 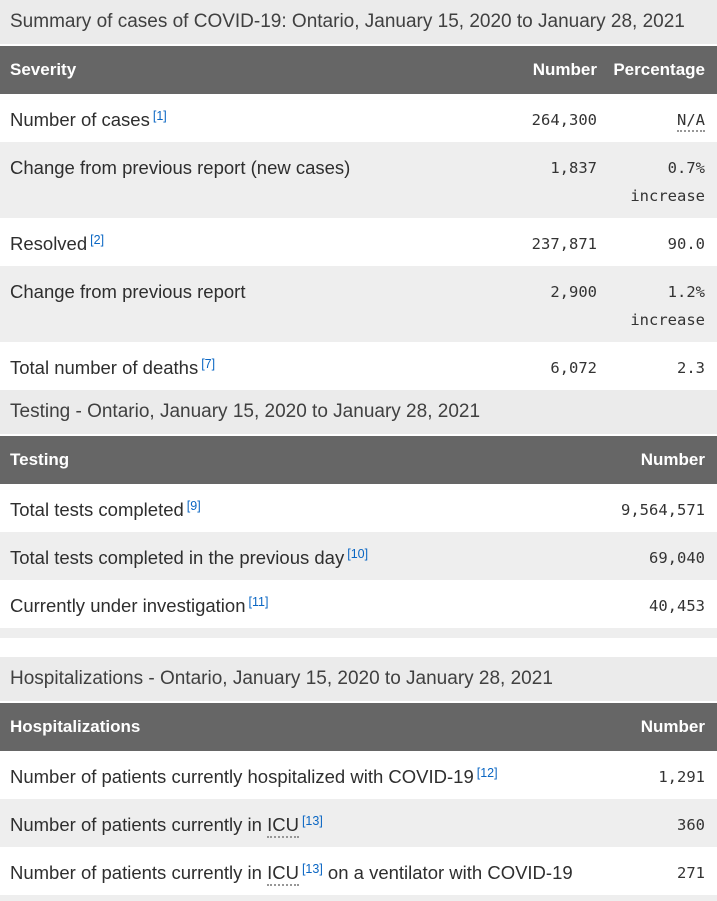 What do you see at coordinates (43, 69) in the screenshot?
I see `header-cell-severity: Severity` at bounding box center [43, 69].